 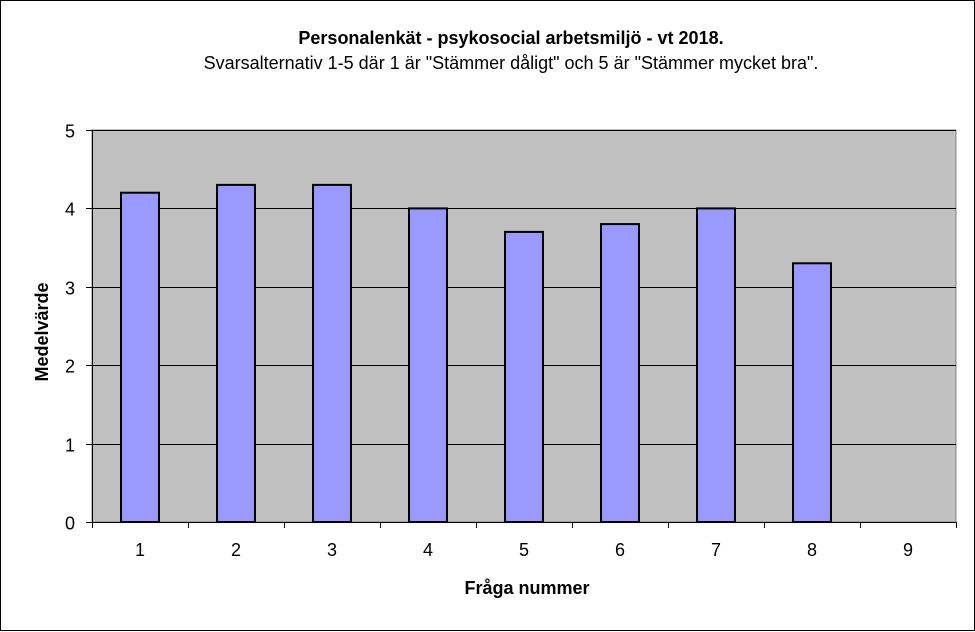 What do you see at coordinates (42, 331) in the screenshot?
I see `y-axis-title: Medelvärde` at bounding box center [42, 331].